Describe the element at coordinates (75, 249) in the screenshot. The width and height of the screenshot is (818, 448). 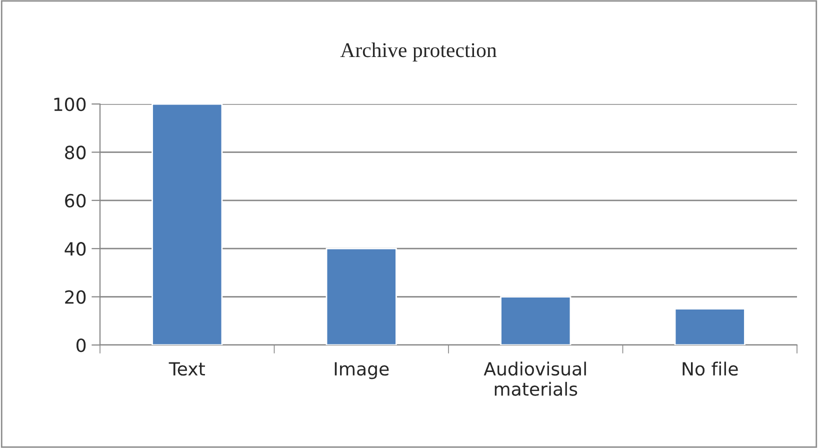
I see `y-tick-label: 40` at that location.